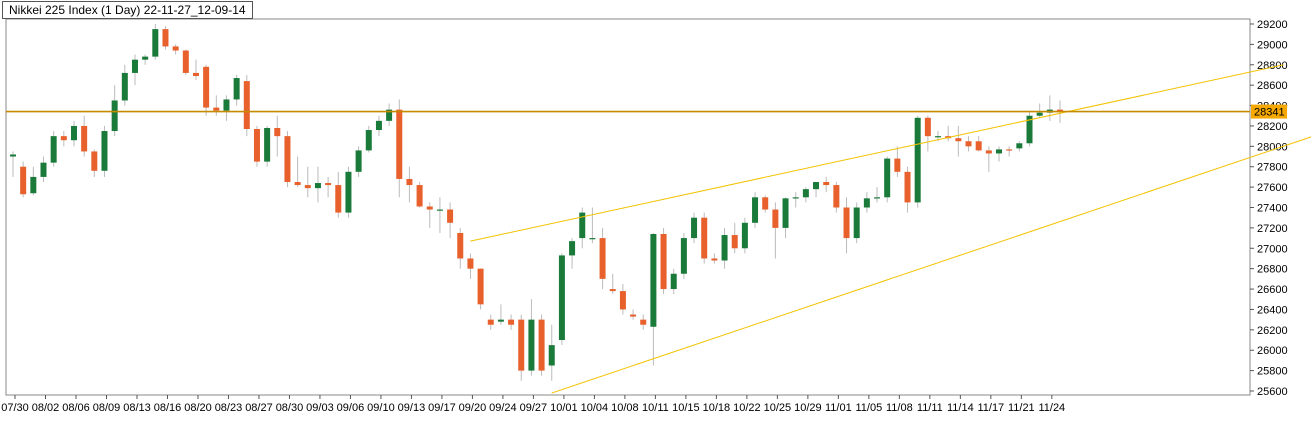  What do you see at coordinates (1272, 188) in the screenshot?
I see `y-tick-label: 27600` at bounding box center [1272, 188].